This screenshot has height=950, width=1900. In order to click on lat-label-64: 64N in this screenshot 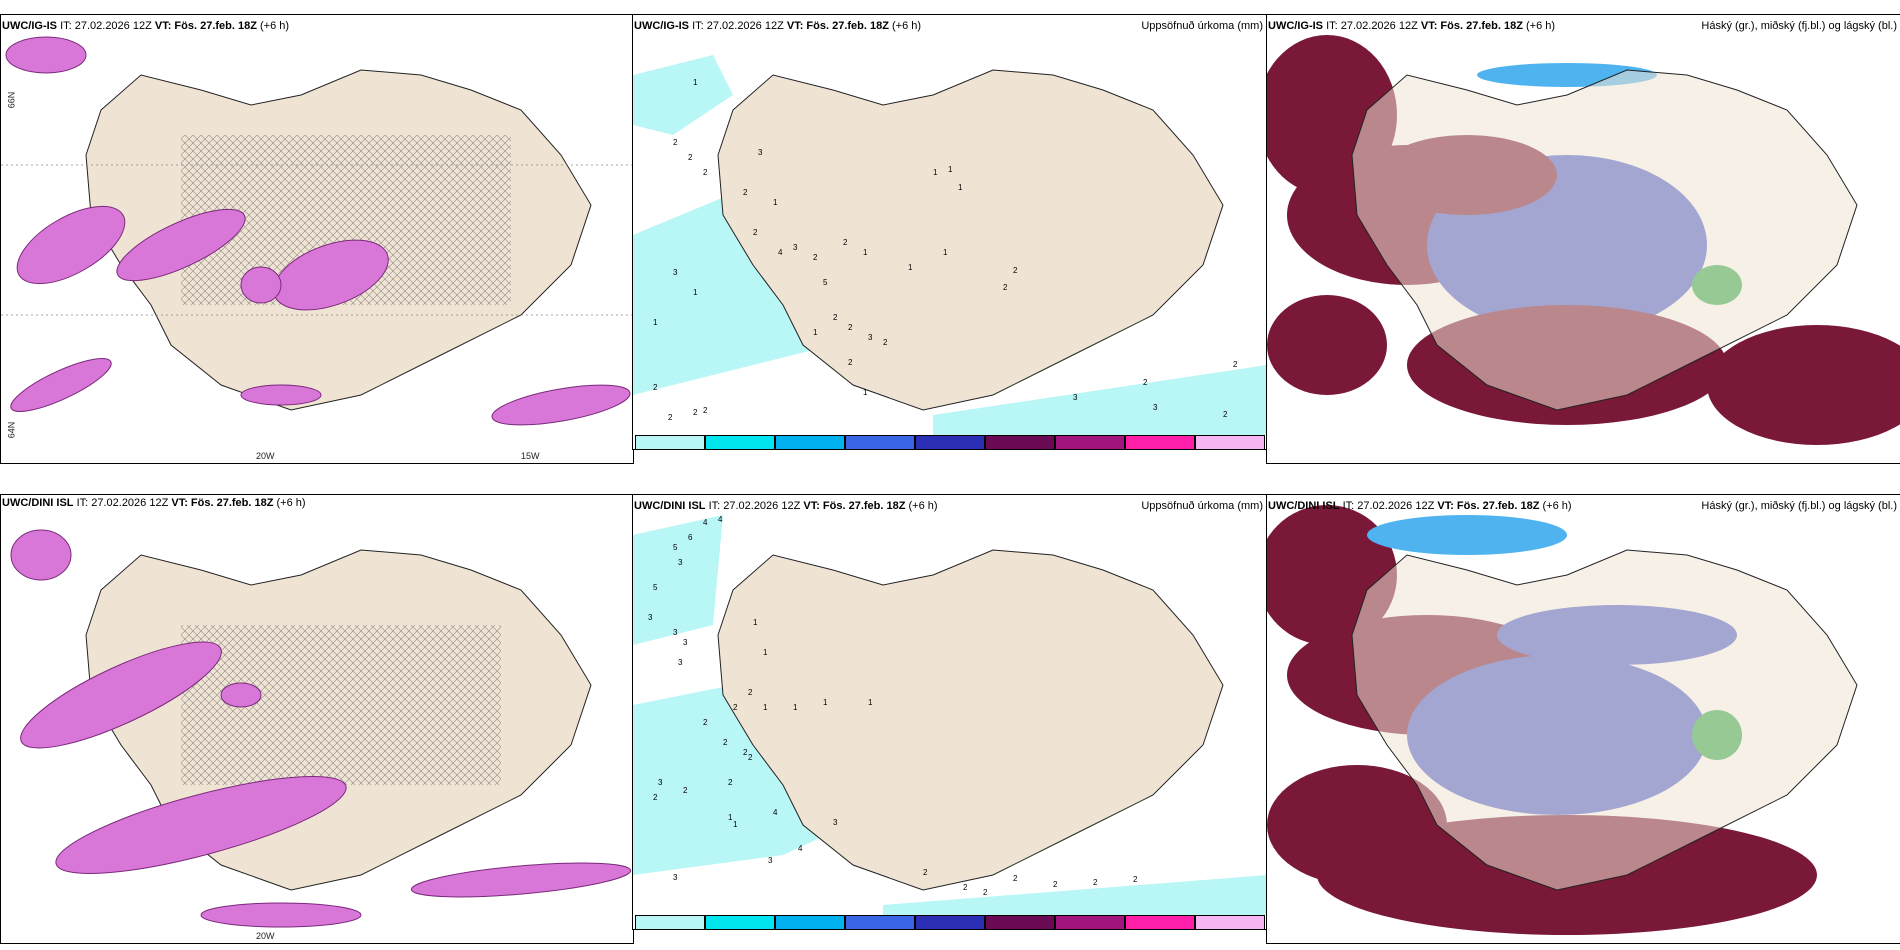, I will do `click(11, 430)`.